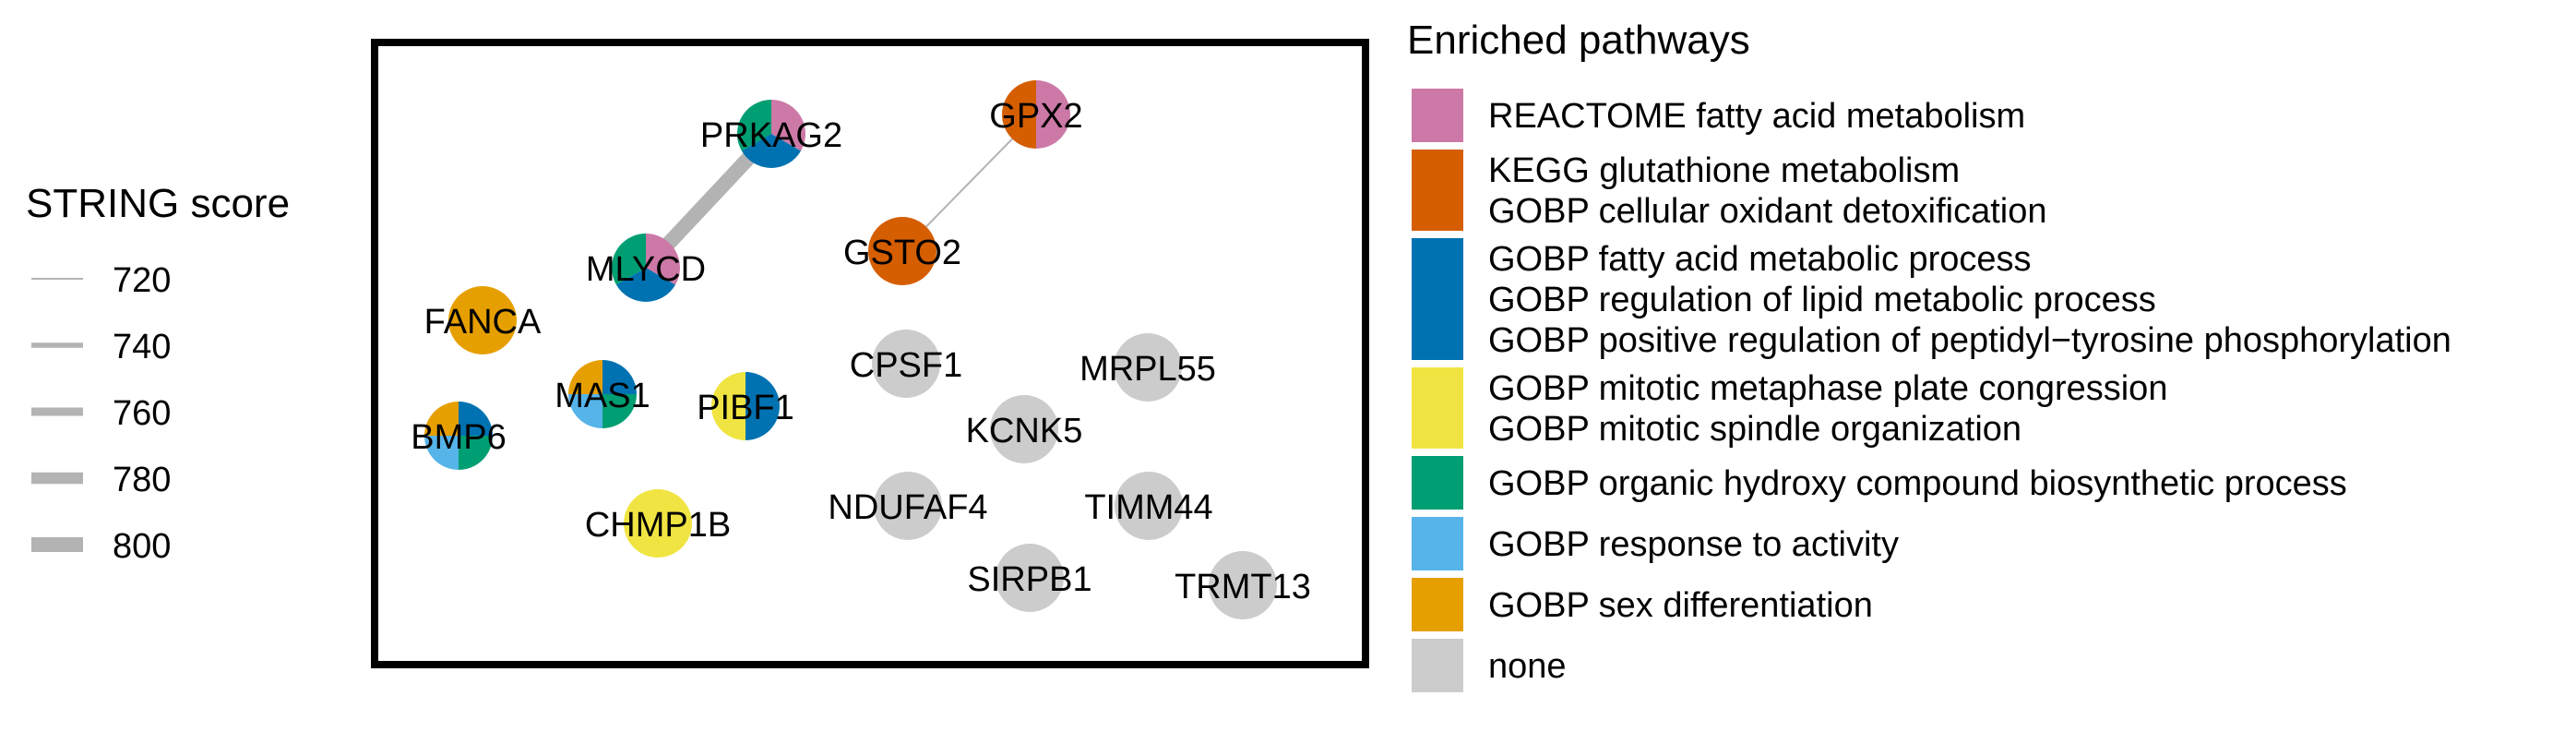 The width and height of the screenshot is (2576, 732). I want to click on score-legend-entry: 780, so click(101, 480).